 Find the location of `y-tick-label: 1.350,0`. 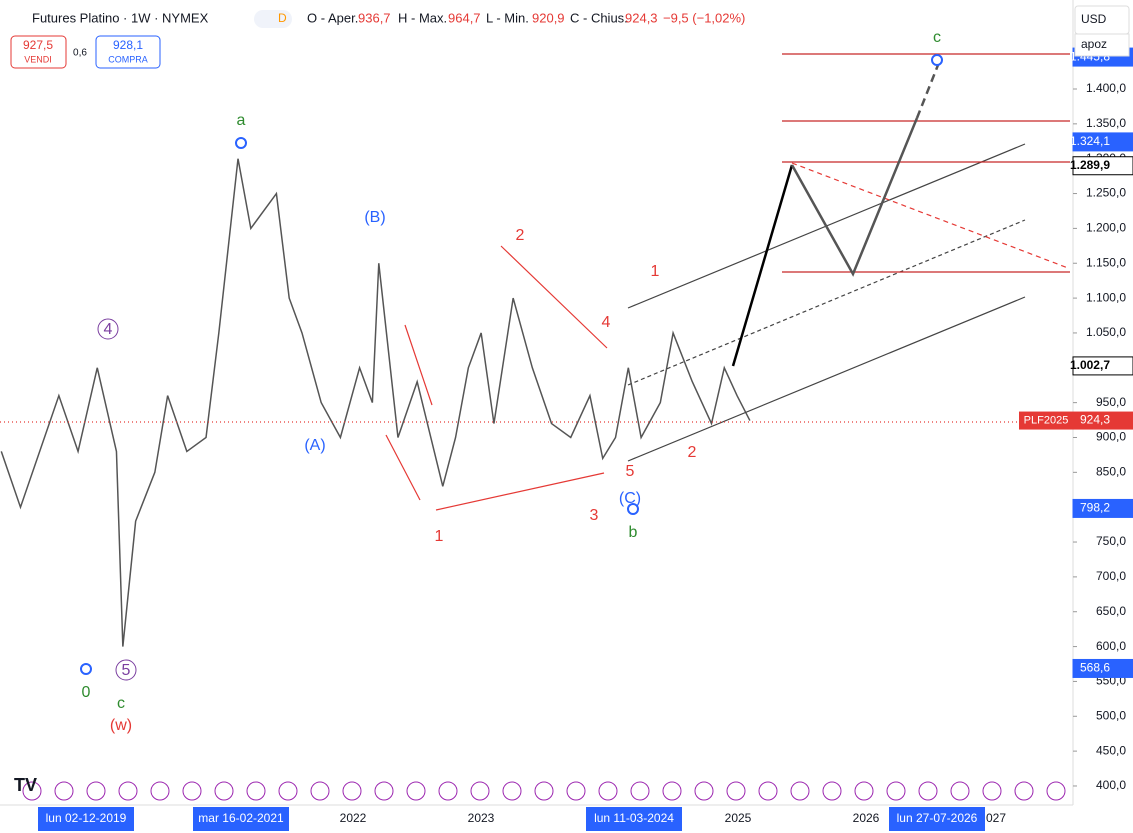

y-tick-label: 1.350,0 is located at coordinates (1106, 123).